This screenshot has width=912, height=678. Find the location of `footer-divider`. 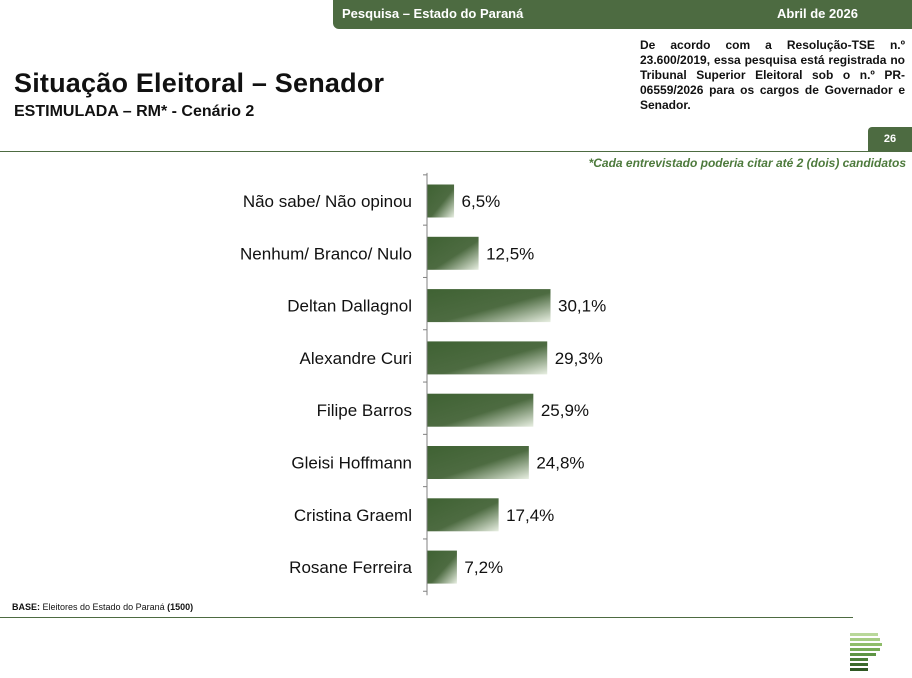

footer-divider is located at coordinates (426, 617).